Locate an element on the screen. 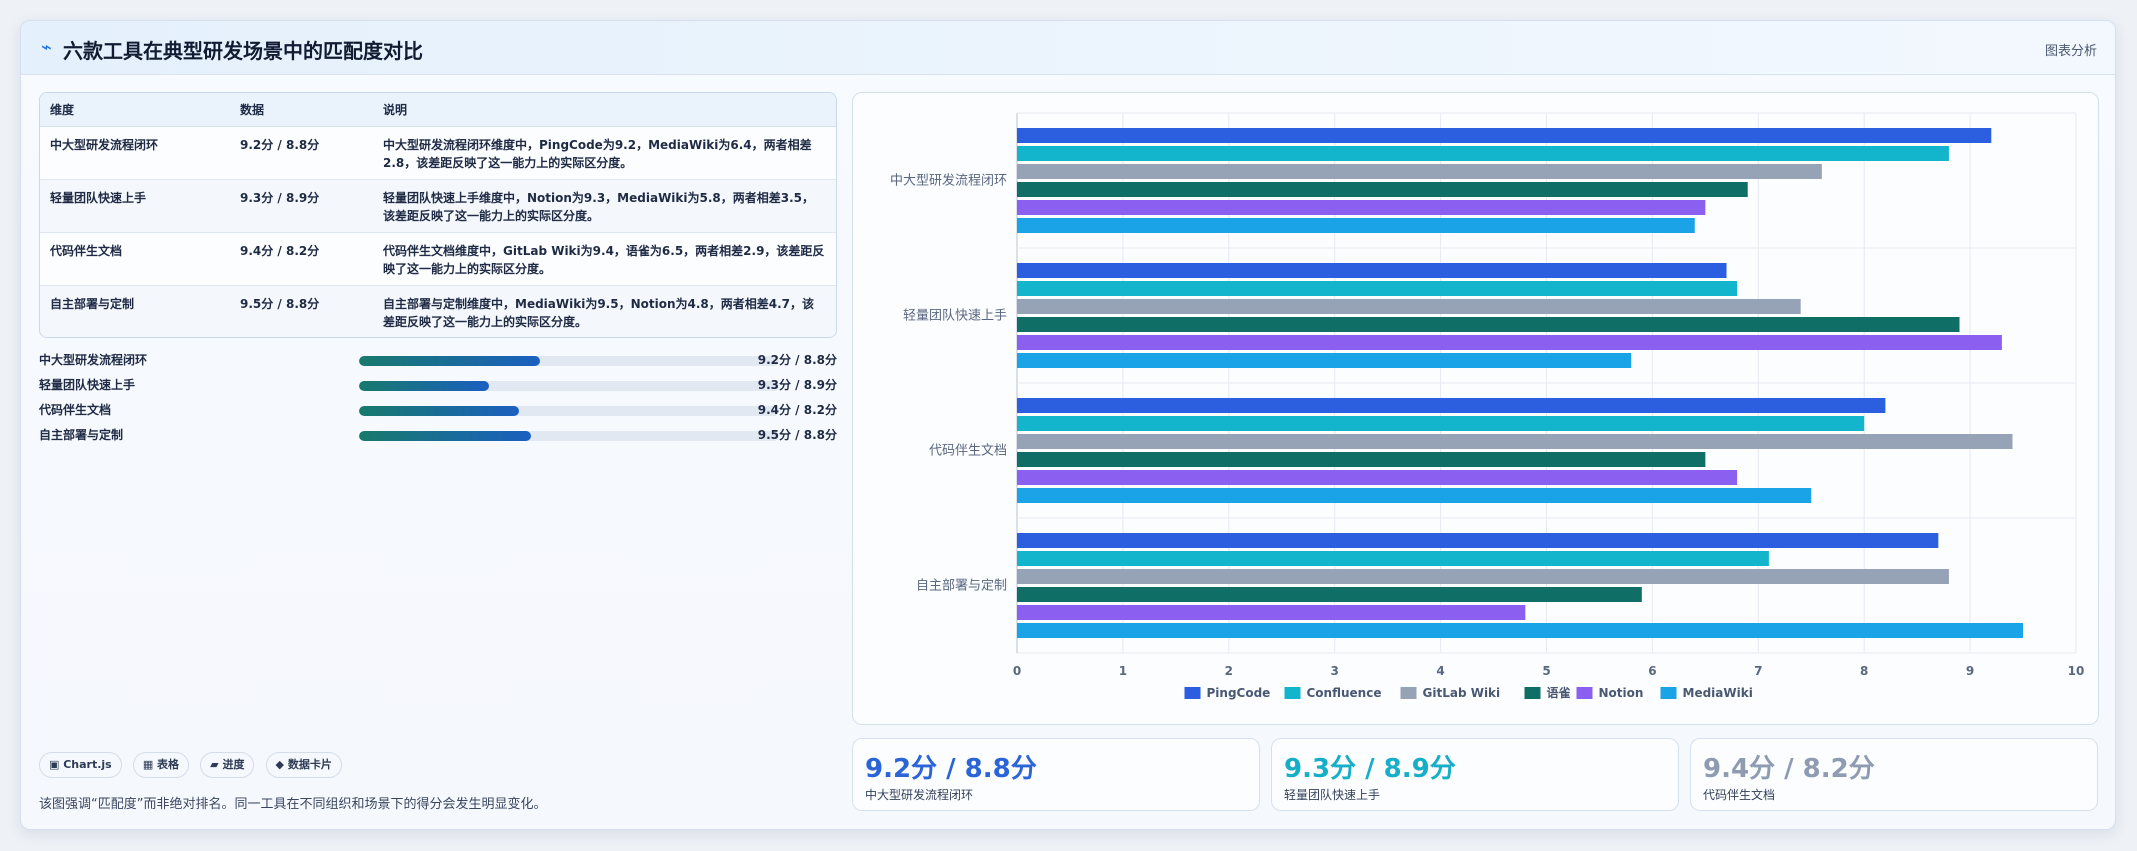 This screenshot has height=851, width=2137. y-category-label: 中大型研发流程闭环 is located at coordinates (948, 181).